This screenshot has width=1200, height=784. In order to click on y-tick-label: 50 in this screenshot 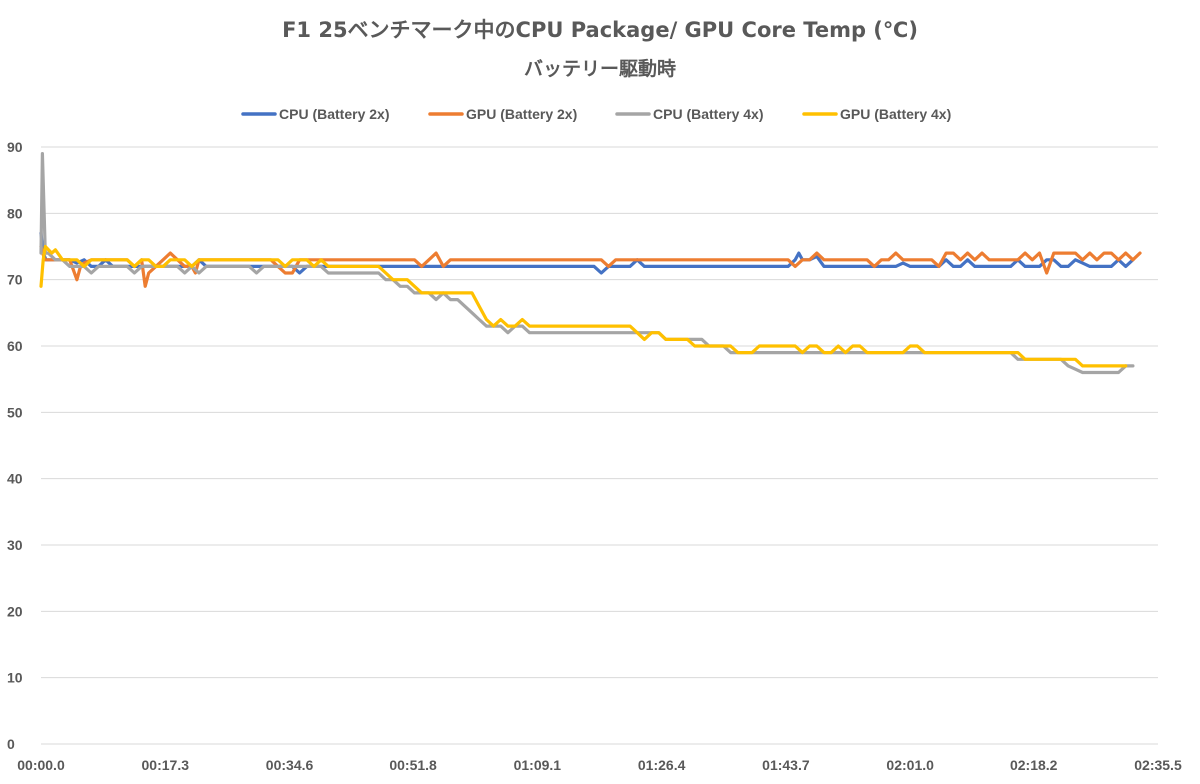, I will do `click(15, 412)`.